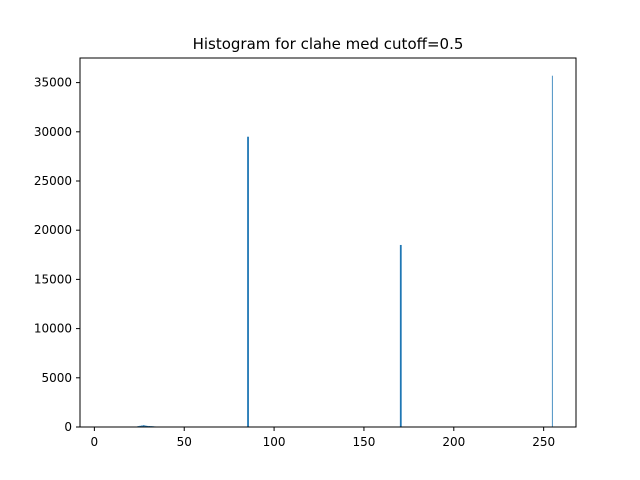 This screenshot has width=640, height=480. What do you see at coordinates (53, 181) in the screenshot?
I see `y-tick-label: 25000` at bounding box center [53, 181].